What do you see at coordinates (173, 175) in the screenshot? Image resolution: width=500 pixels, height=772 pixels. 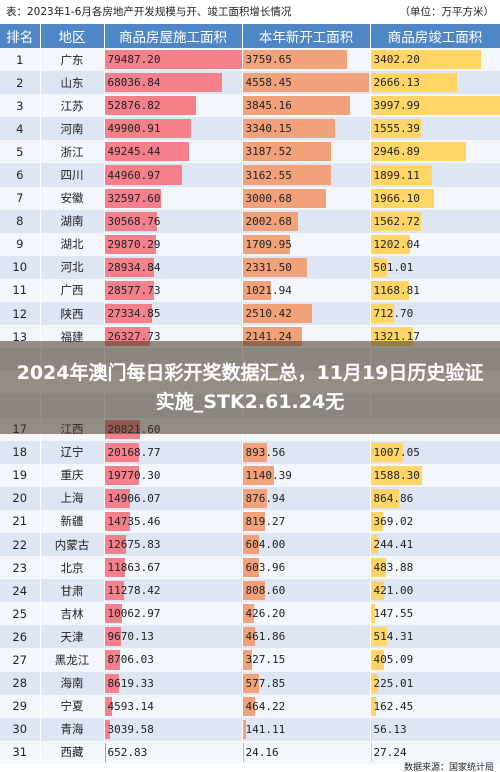 I see `construction-cell: 44960.97` at bounding box center [173, 175].